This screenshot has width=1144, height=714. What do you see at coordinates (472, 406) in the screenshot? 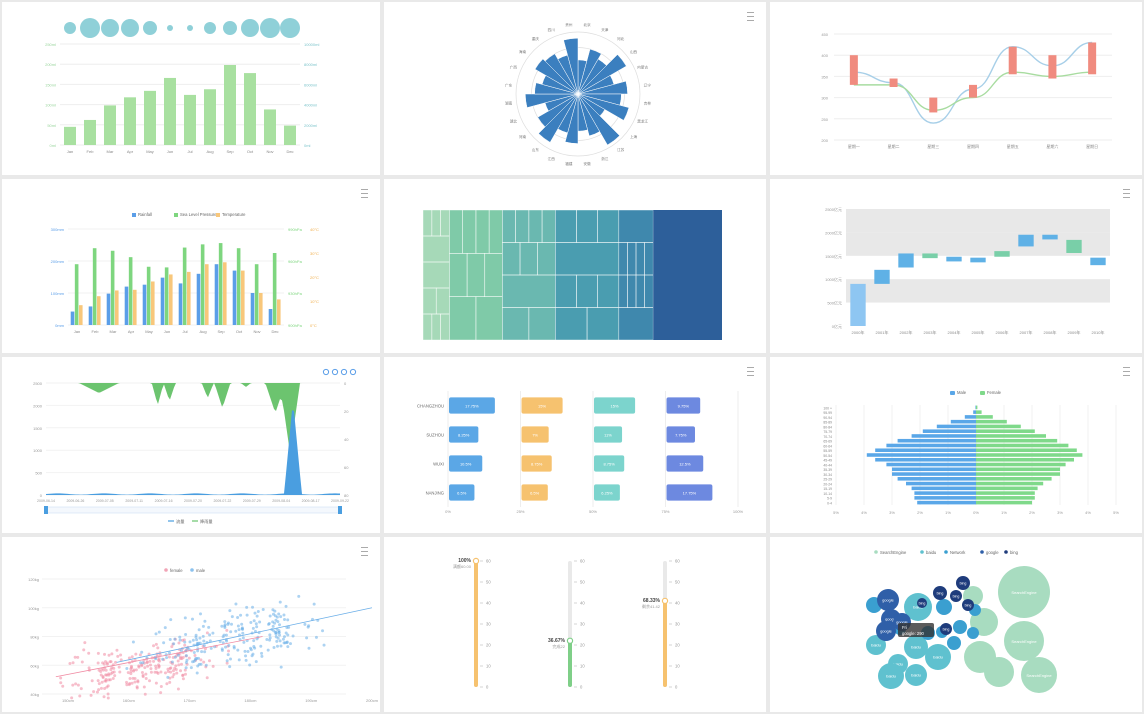
I see `bar-data-label: 17.75%` at bounding box center [472, 406].